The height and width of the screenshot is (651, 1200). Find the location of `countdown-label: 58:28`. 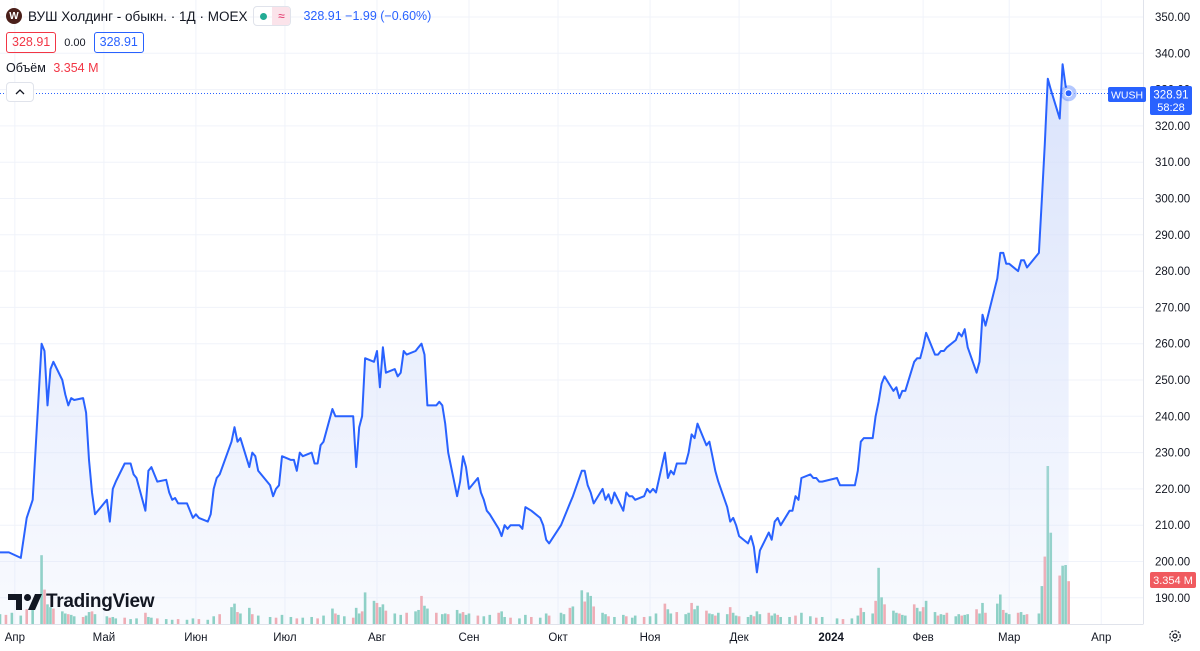

countdown-label: 58:28 is located at coordinates (1171, 108).